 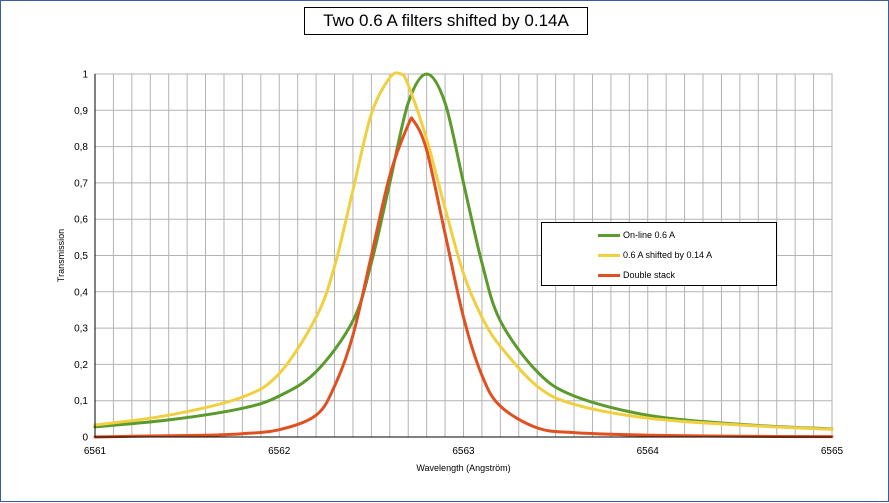 I want to click on legend-swatch-double, so click(x=609, y=275).